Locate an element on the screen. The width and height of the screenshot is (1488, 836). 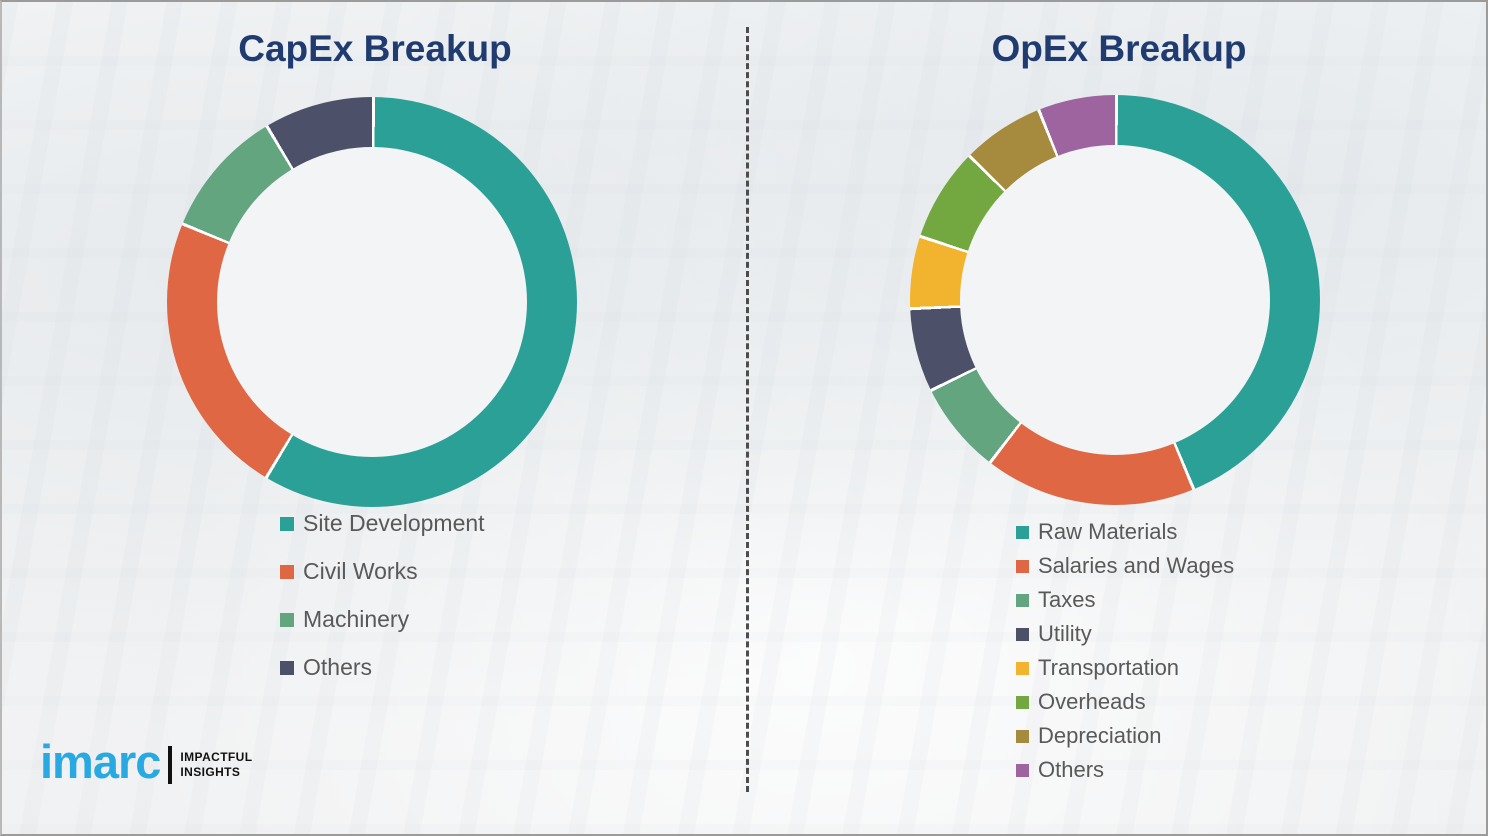
opex-donut-hole is located at coordinates (1115, 300).